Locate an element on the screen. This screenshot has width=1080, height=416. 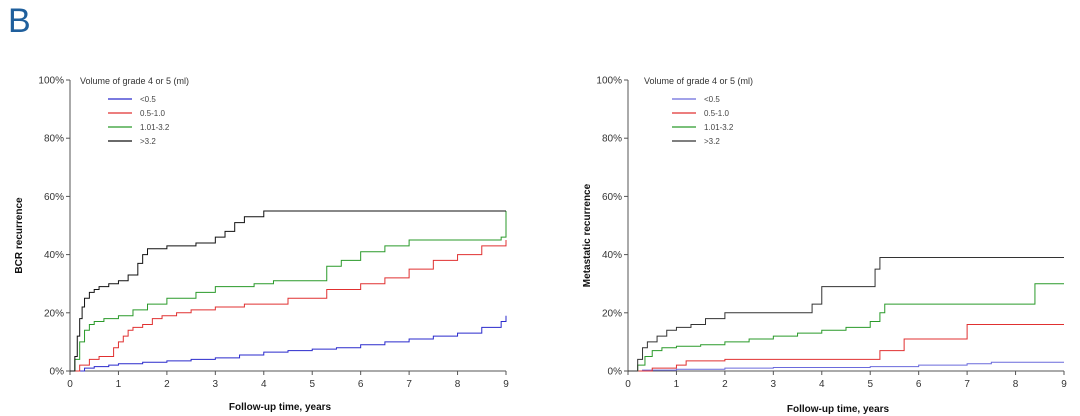
y-axis-title: Metastatic recurrence is located at coordinates (587, 235).